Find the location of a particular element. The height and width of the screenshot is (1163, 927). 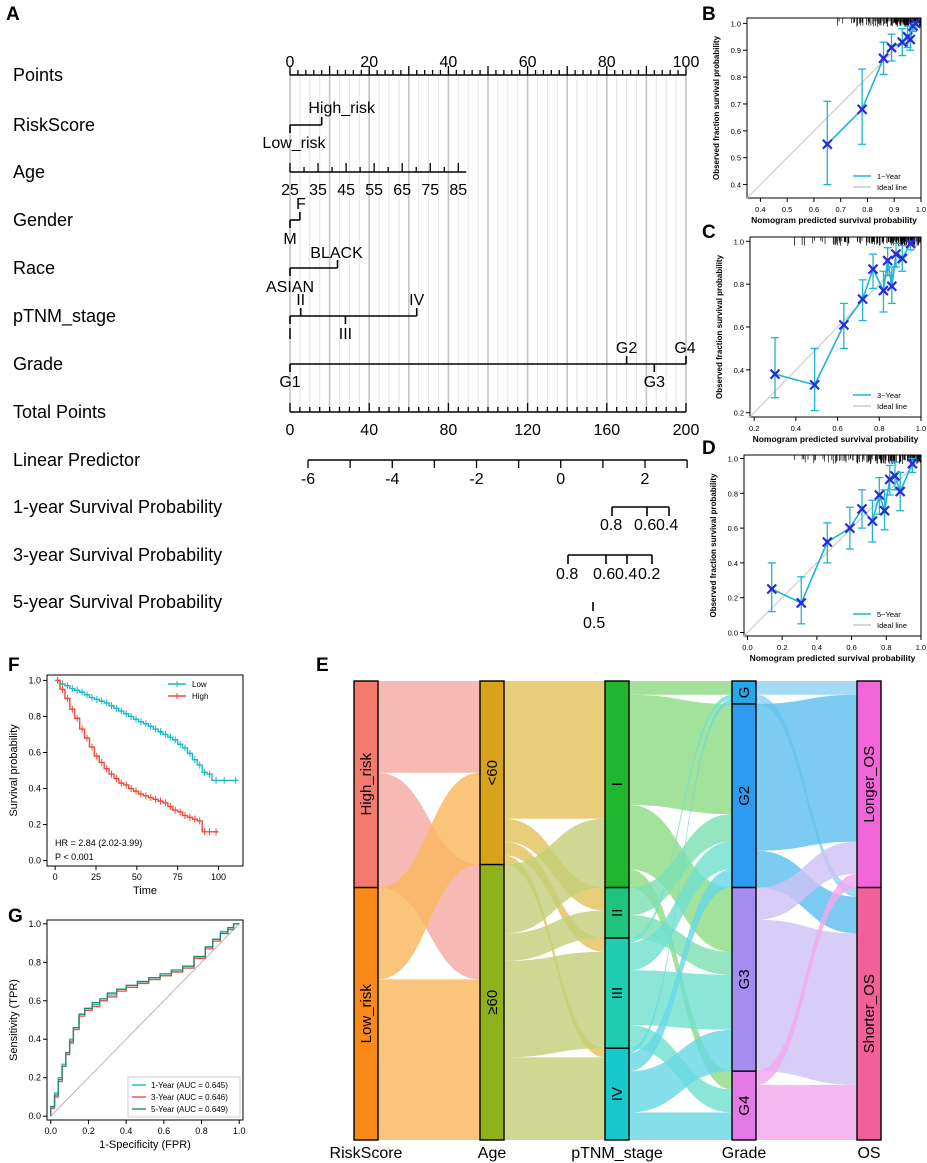

linear-predictor-tick-label: -6 is located at coordinates (308, 479).